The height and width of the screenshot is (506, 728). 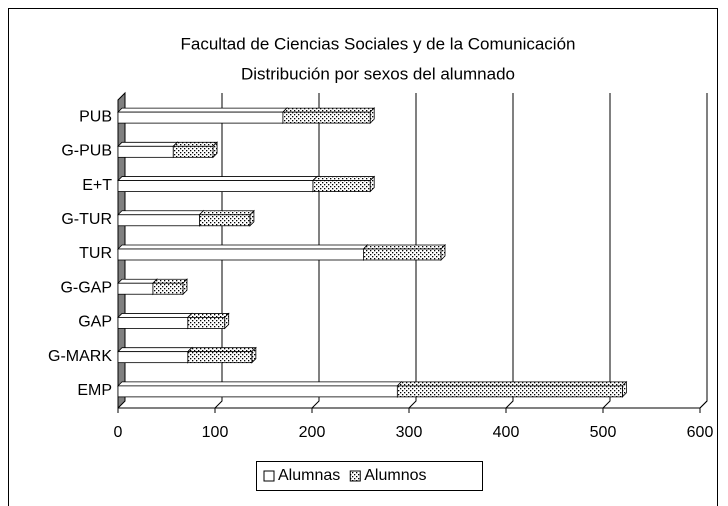 What do you see at coordinates (94, 390) in the screenshot?
I see `y-tick-label: EMP` at bounding box center [94, 390].